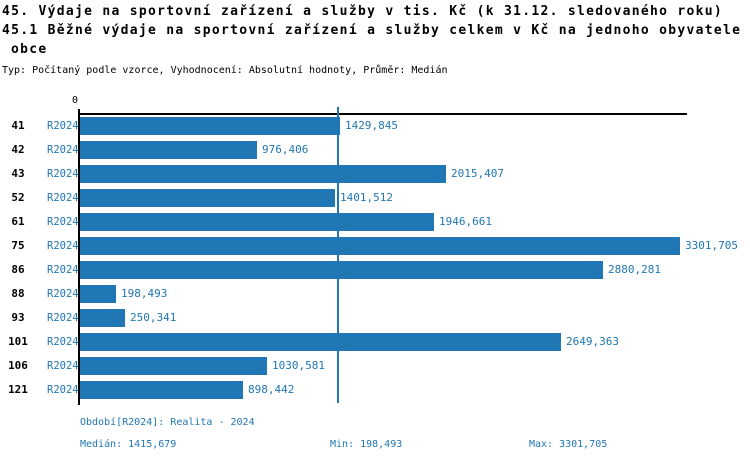  I want to click on bar-value-label: 2649,363, so click(592, 341).